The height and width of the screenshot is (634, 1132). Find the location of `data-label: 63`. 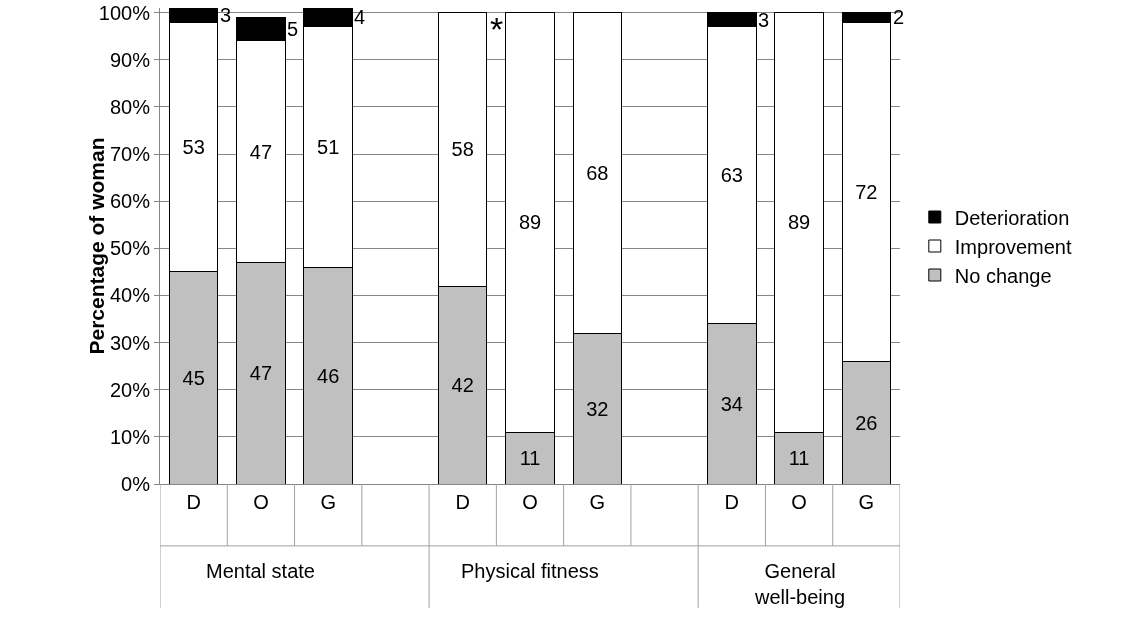

data-label: 63 is located at coordinates (731, 175).